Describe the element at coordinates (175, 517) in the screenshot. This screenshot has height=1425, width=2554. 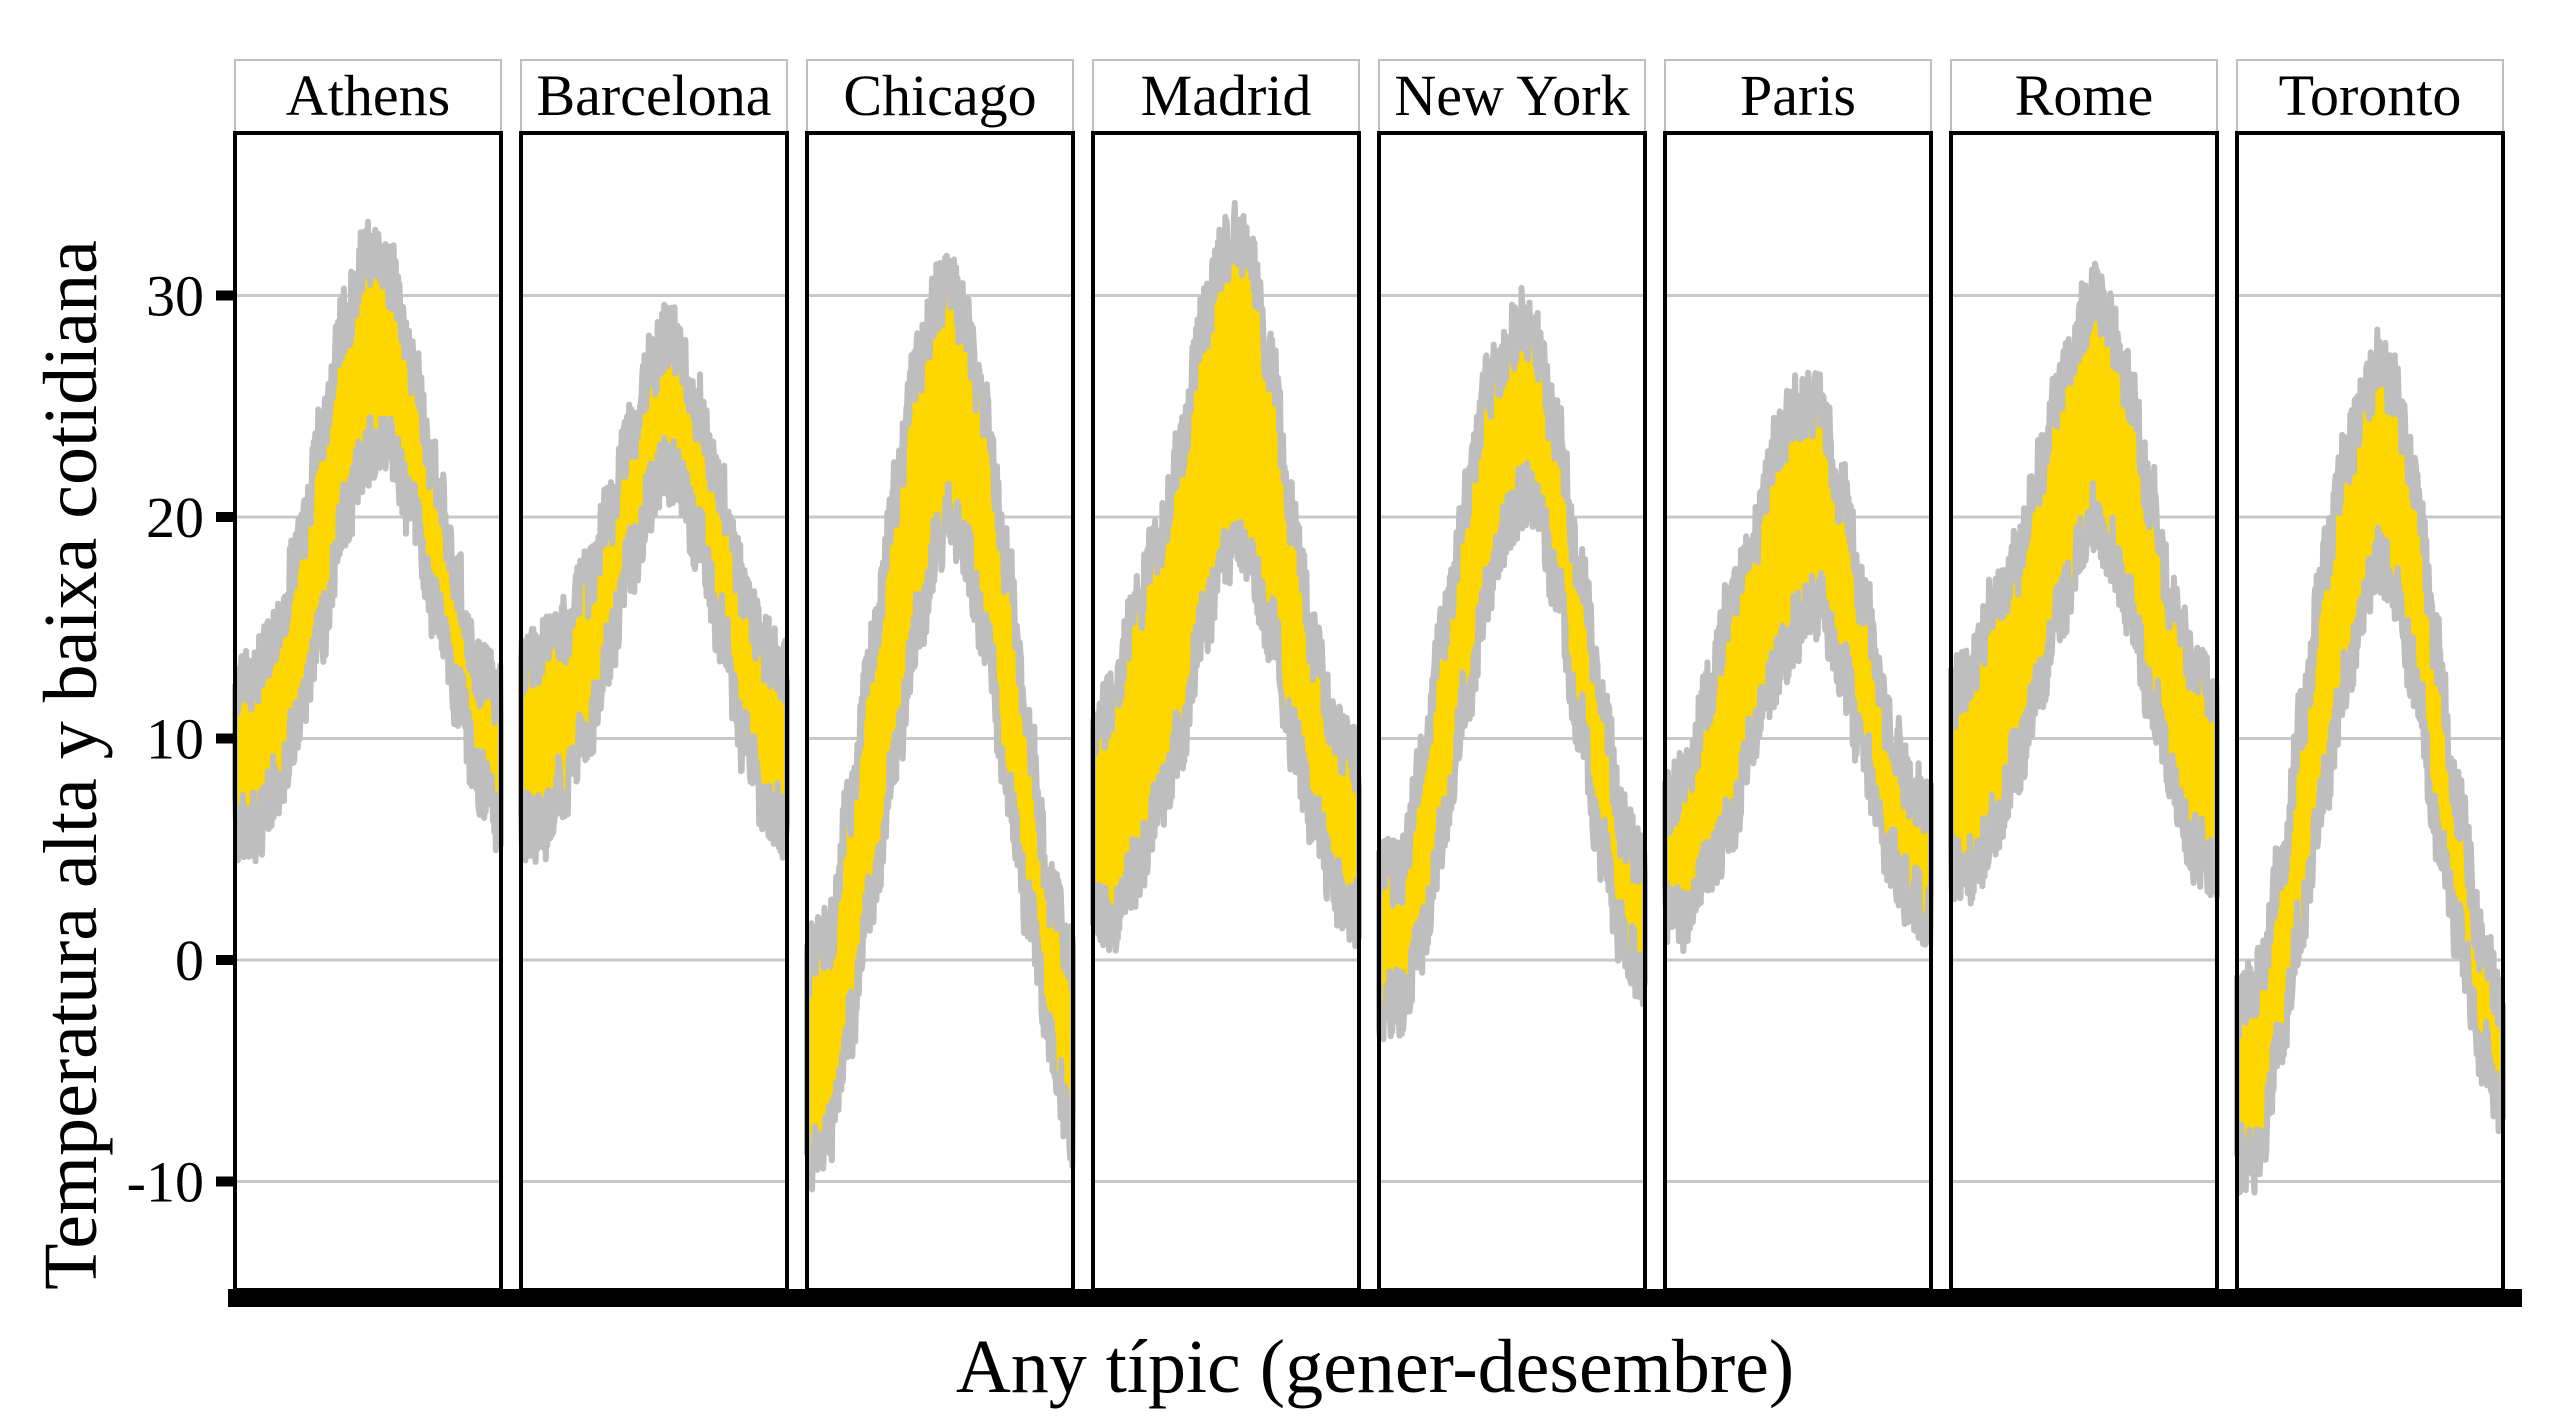
I see `y-tick-label: 20` at that location.